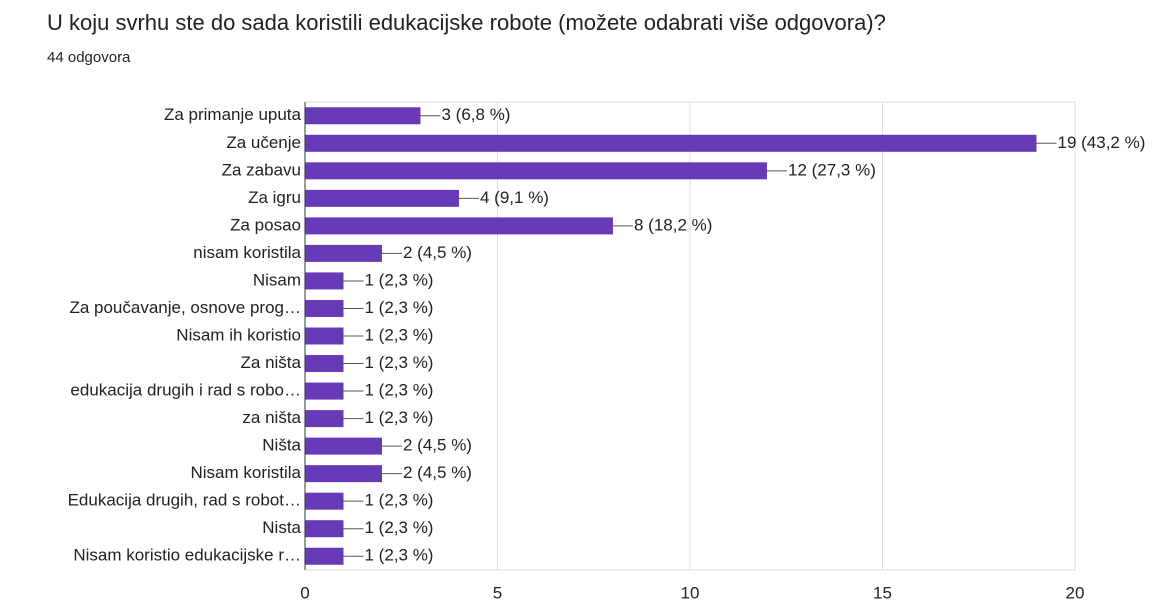 The image size is (1171, 606). What do you see at coordinates (690, 592) in the screenshot?
I see `x-tick-label: 10` at bounding box center [690, 592].